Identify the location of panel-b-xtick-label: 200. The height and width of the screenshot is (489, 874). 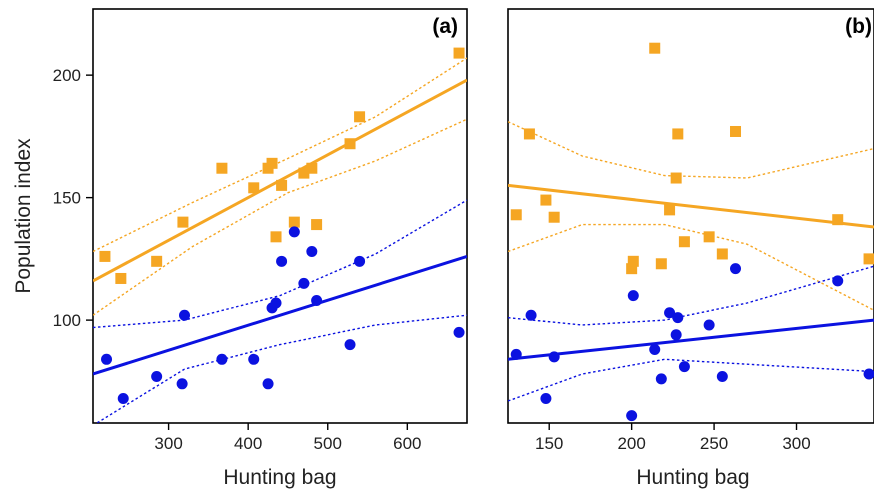
(631, 443).